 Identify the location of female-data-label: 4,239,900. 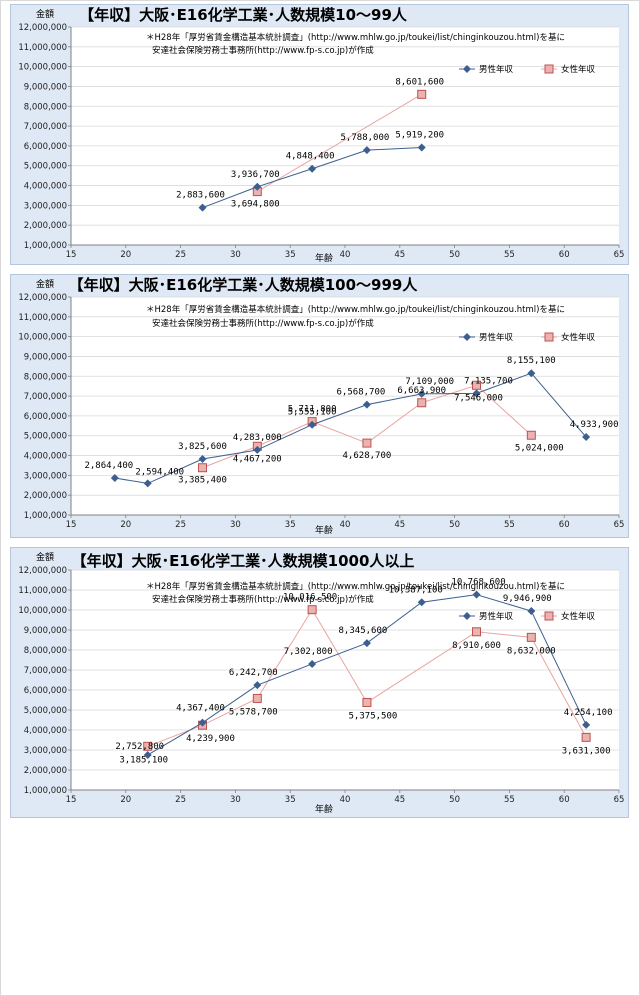
(210, 739).